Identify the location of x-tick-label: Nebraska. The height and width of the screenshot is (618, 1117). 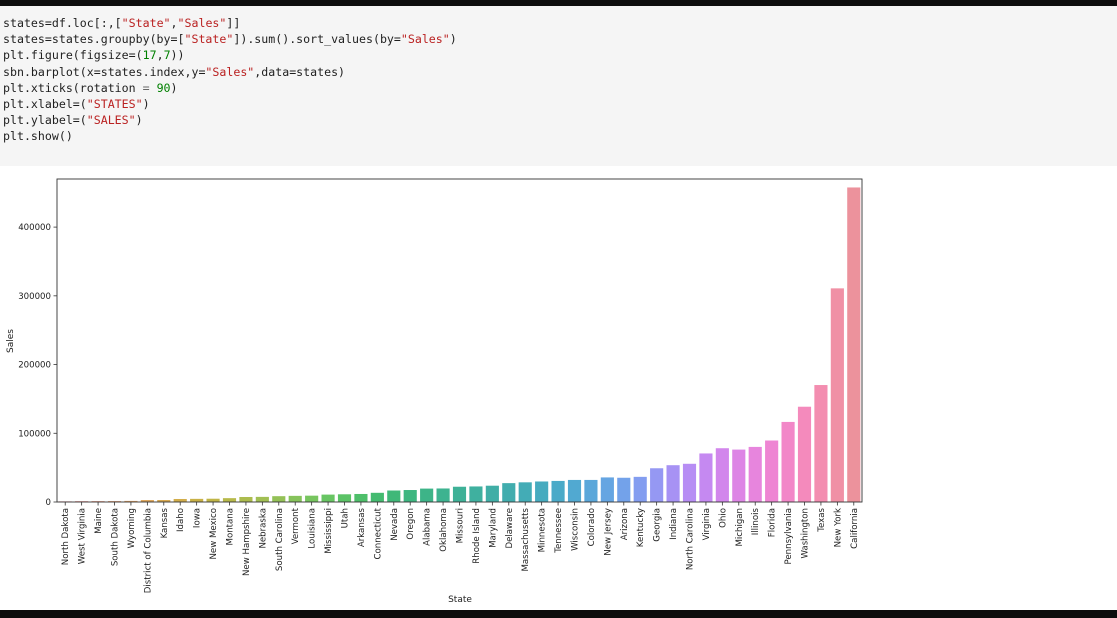
(263, 528).